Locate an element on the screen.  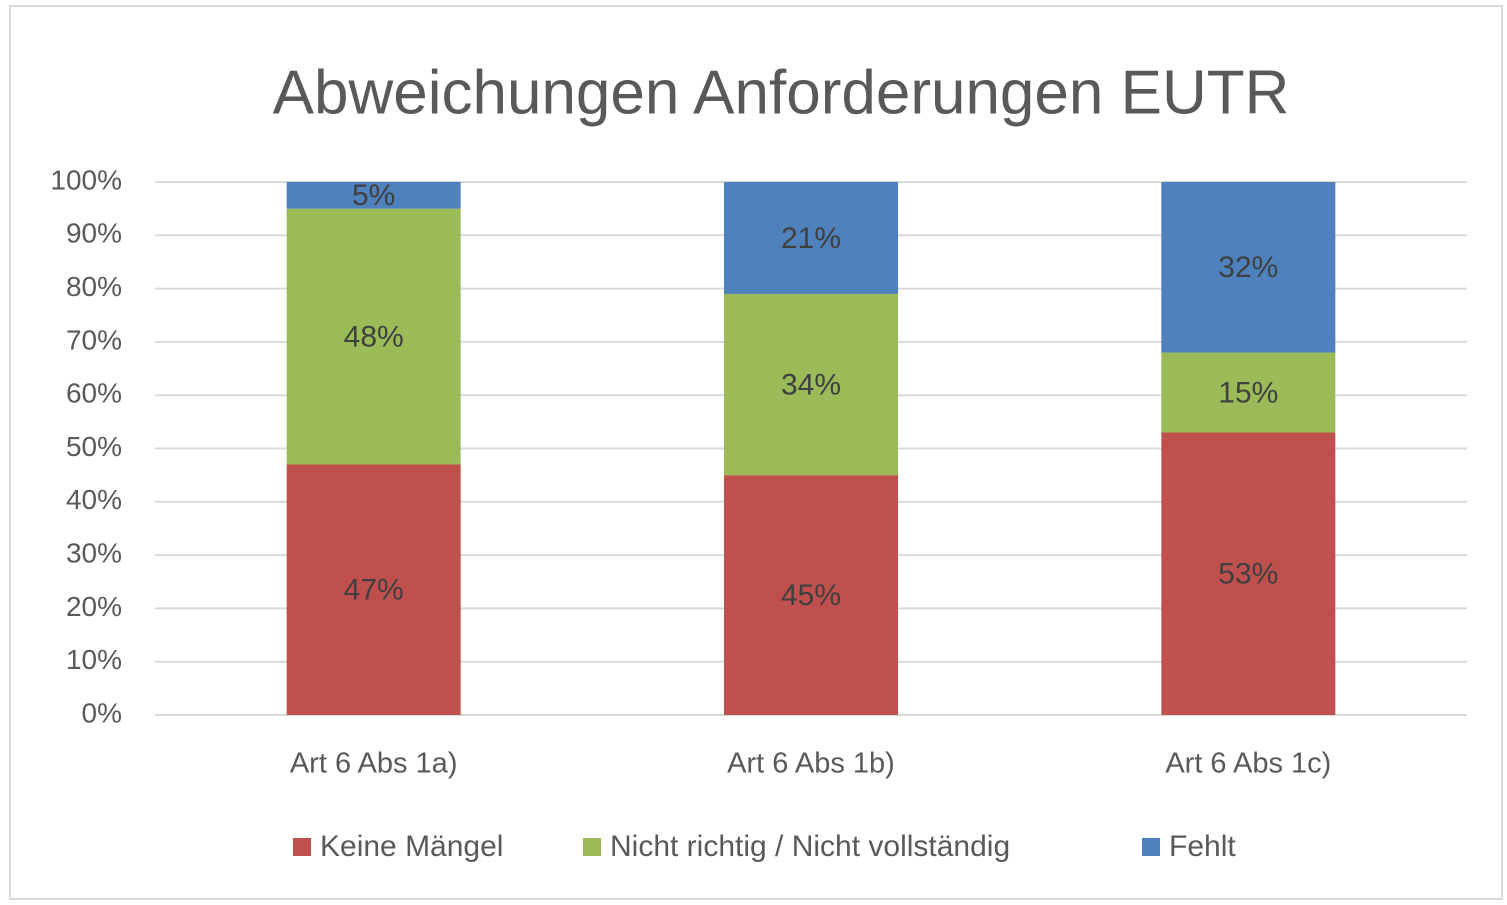
x-tick-label: Art 6 Abs 1b) is located at coordinates (811, 764).